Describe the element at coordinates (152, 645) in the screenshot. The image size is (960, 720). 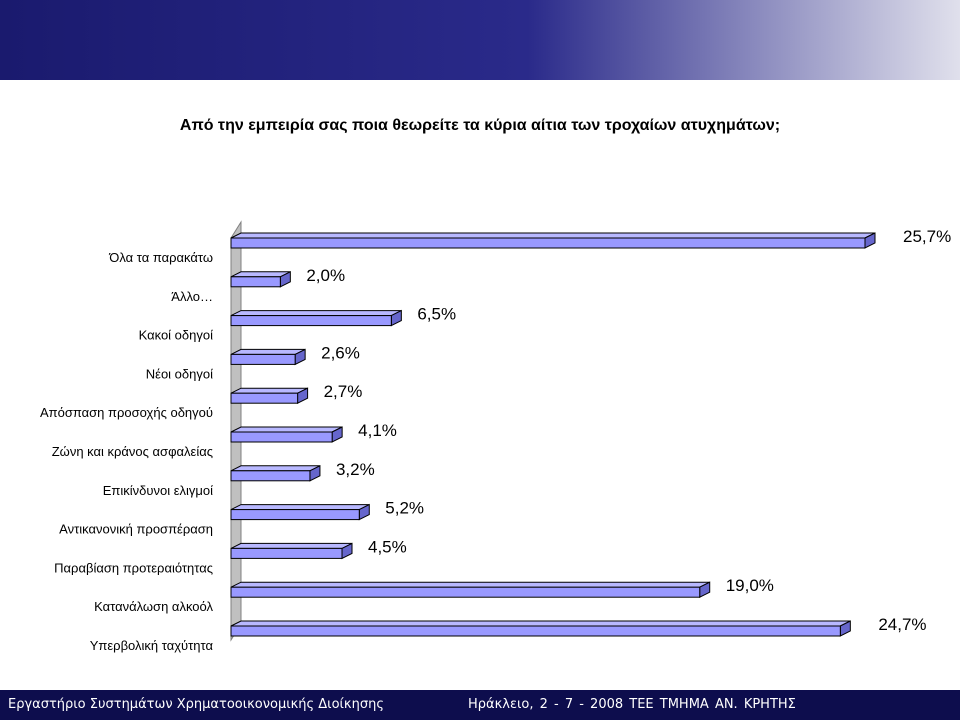
I see `category-label: Υπερβολική ταχύτητα` at that location.